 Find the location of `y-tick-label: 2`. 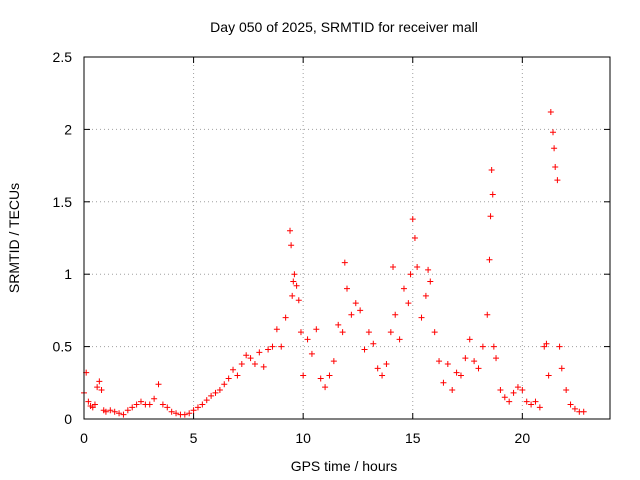

y-tick-label: 2 is located at coordinates (68, 129).